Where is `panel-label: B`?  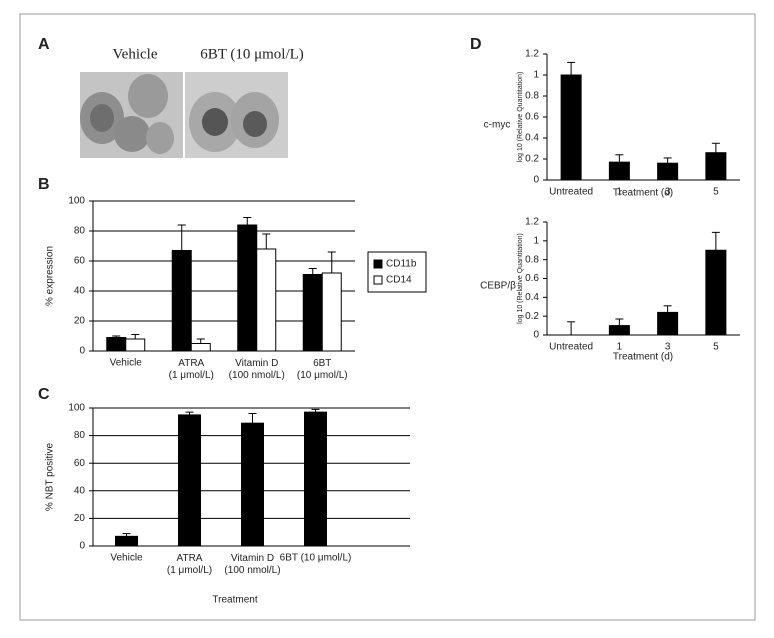
panel-label: B is located at coordinates (44, 184).